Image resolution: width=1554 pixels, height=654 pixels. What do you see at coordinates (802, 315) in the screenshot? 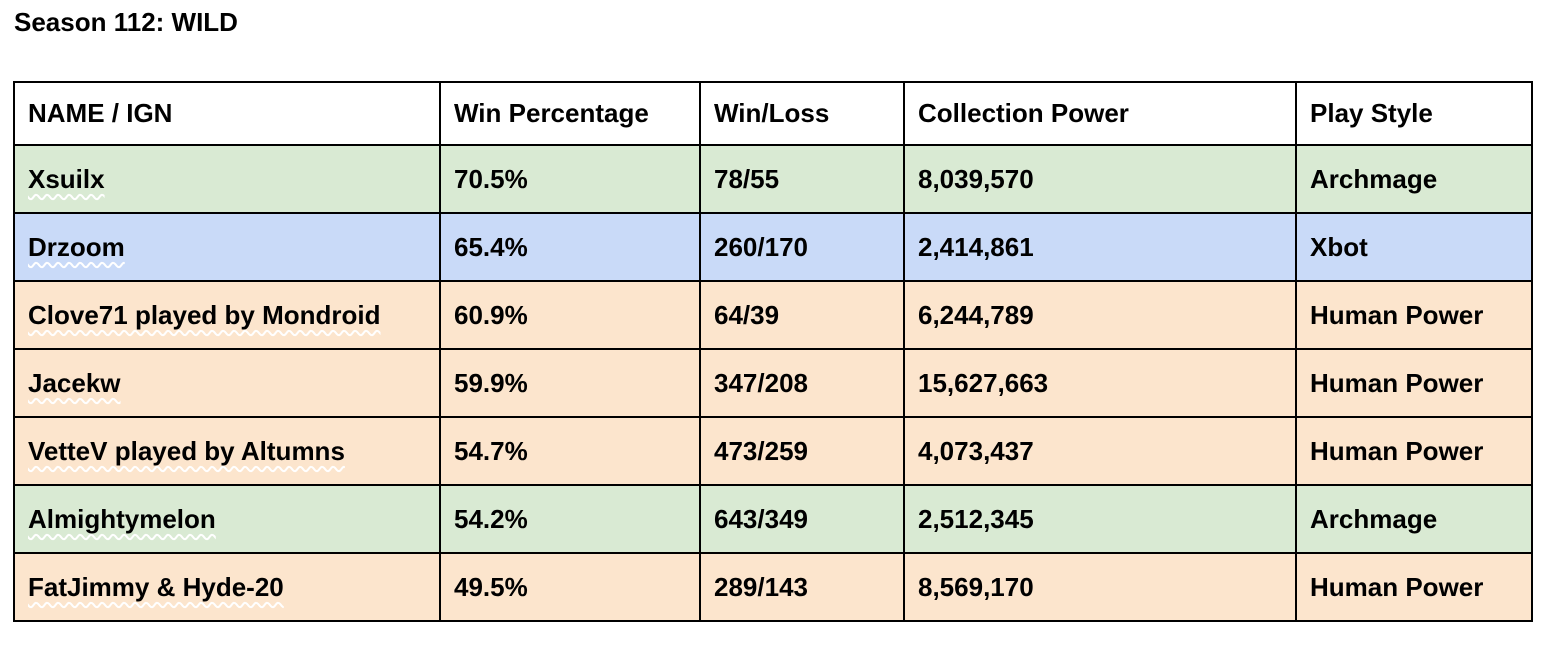
I see `cell-win-loss: 64/39` at bounding box center [802, 315].